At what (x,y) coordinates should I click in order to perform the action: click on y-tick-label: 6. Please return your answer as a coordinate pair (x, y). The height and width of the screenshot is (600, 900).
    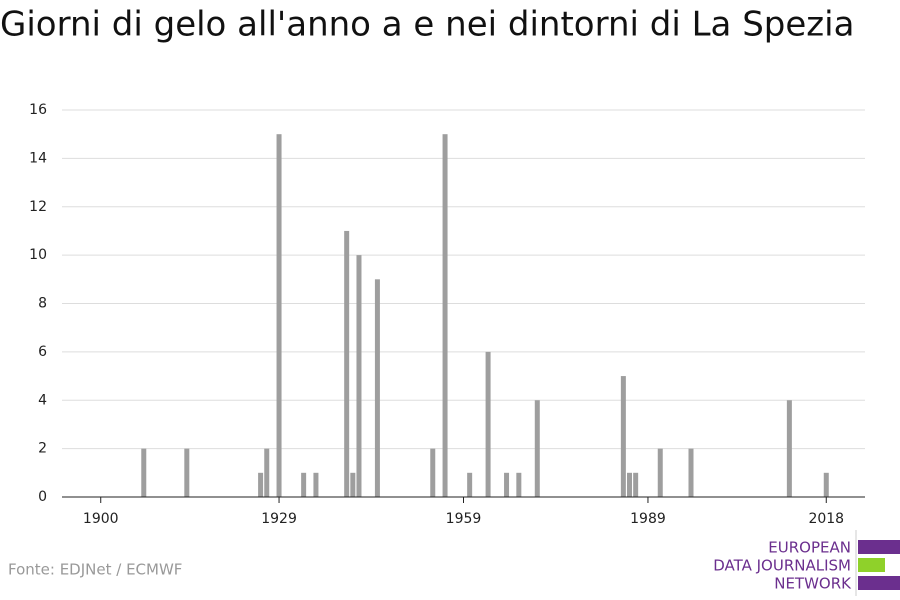
    Looking at the image, I should click on (42, 352).